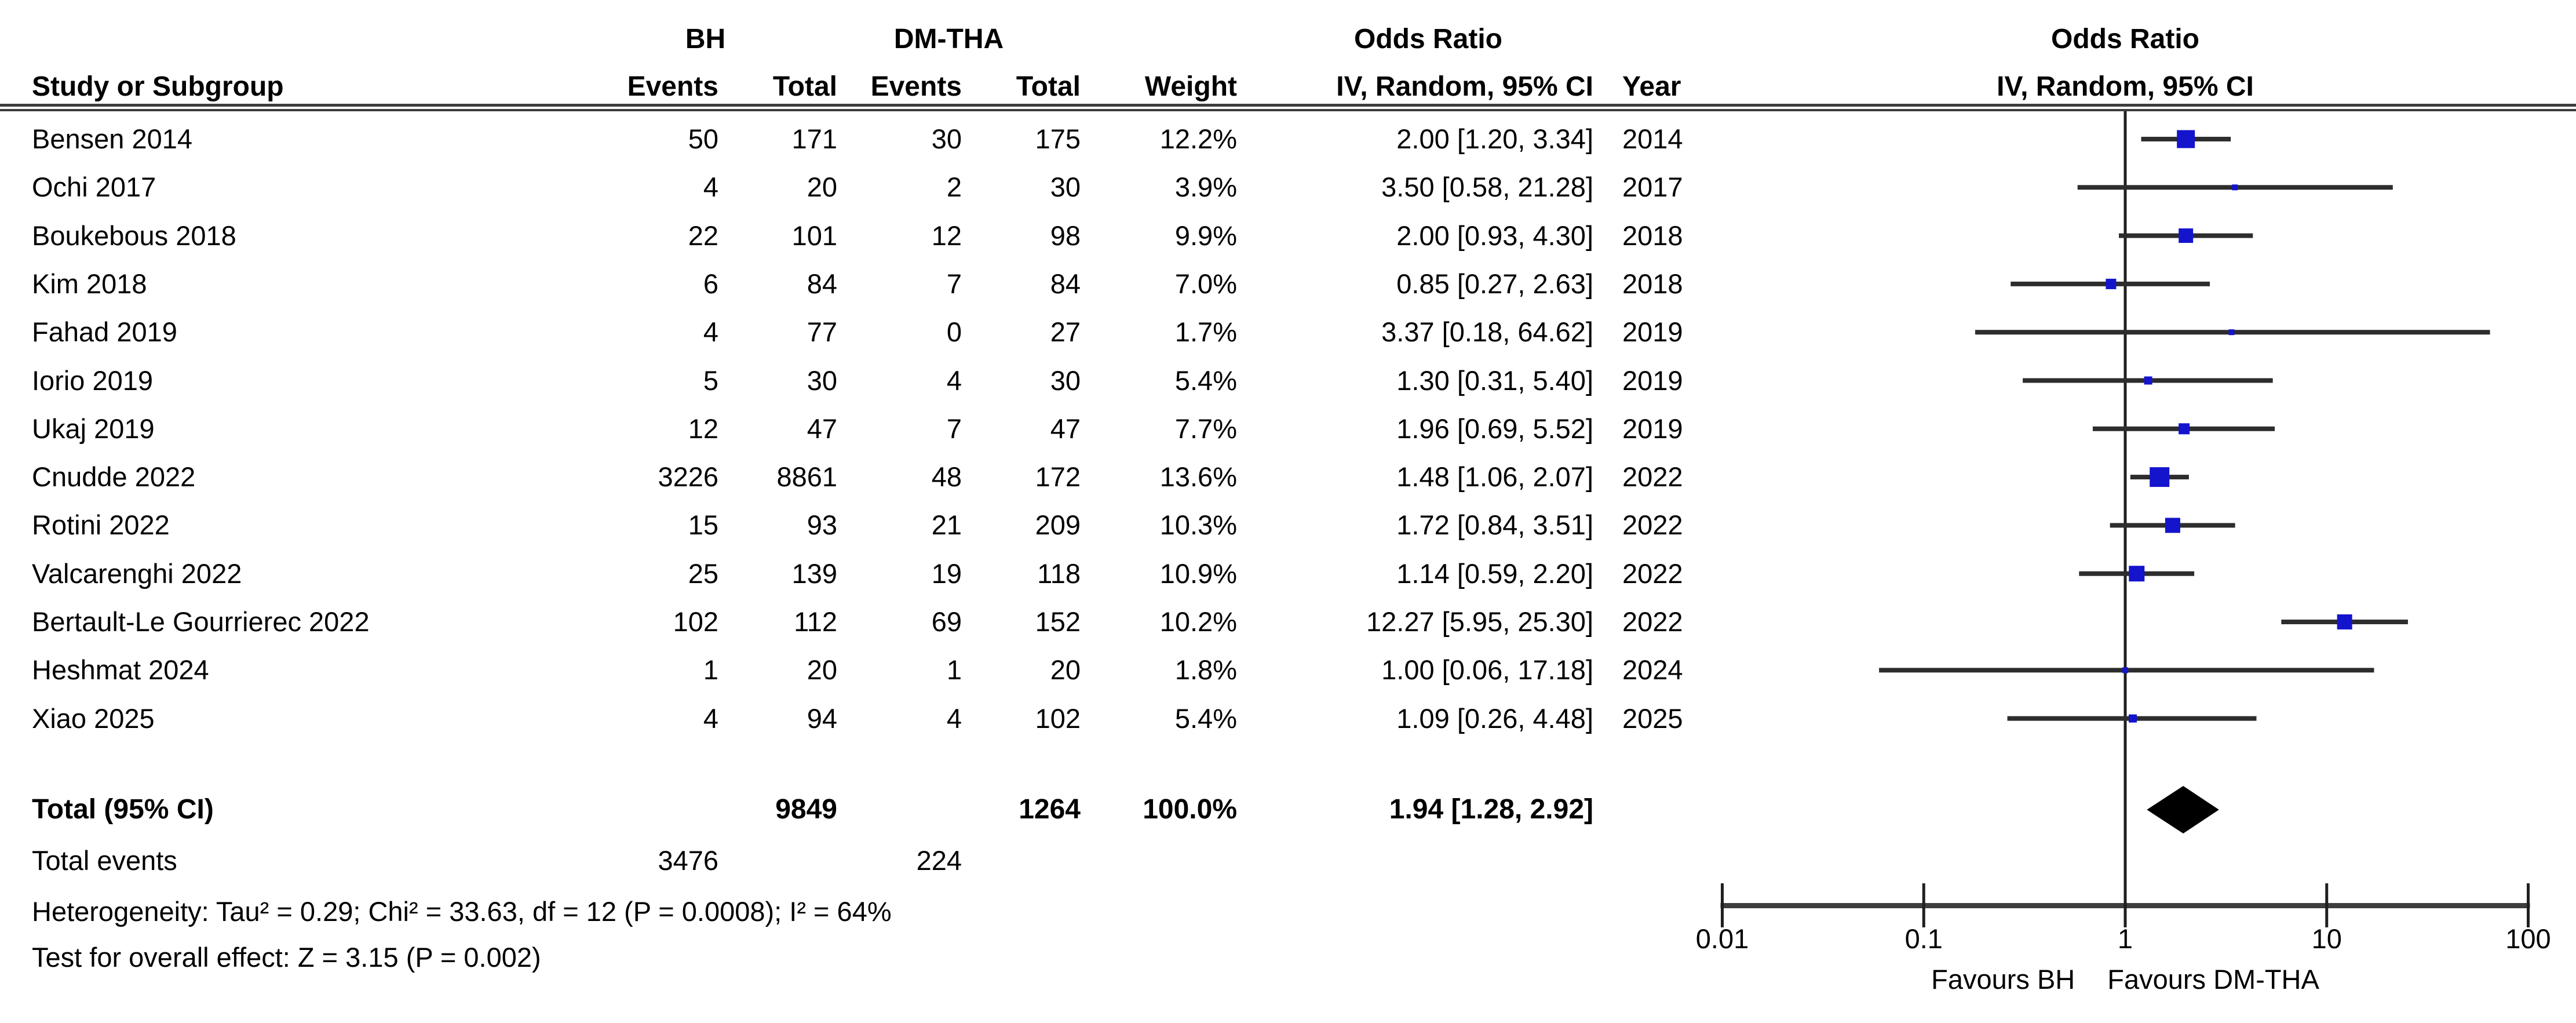  Describe the element at coordinates (2183, 809) in the screenshot. I see `total-diamond` at that location.